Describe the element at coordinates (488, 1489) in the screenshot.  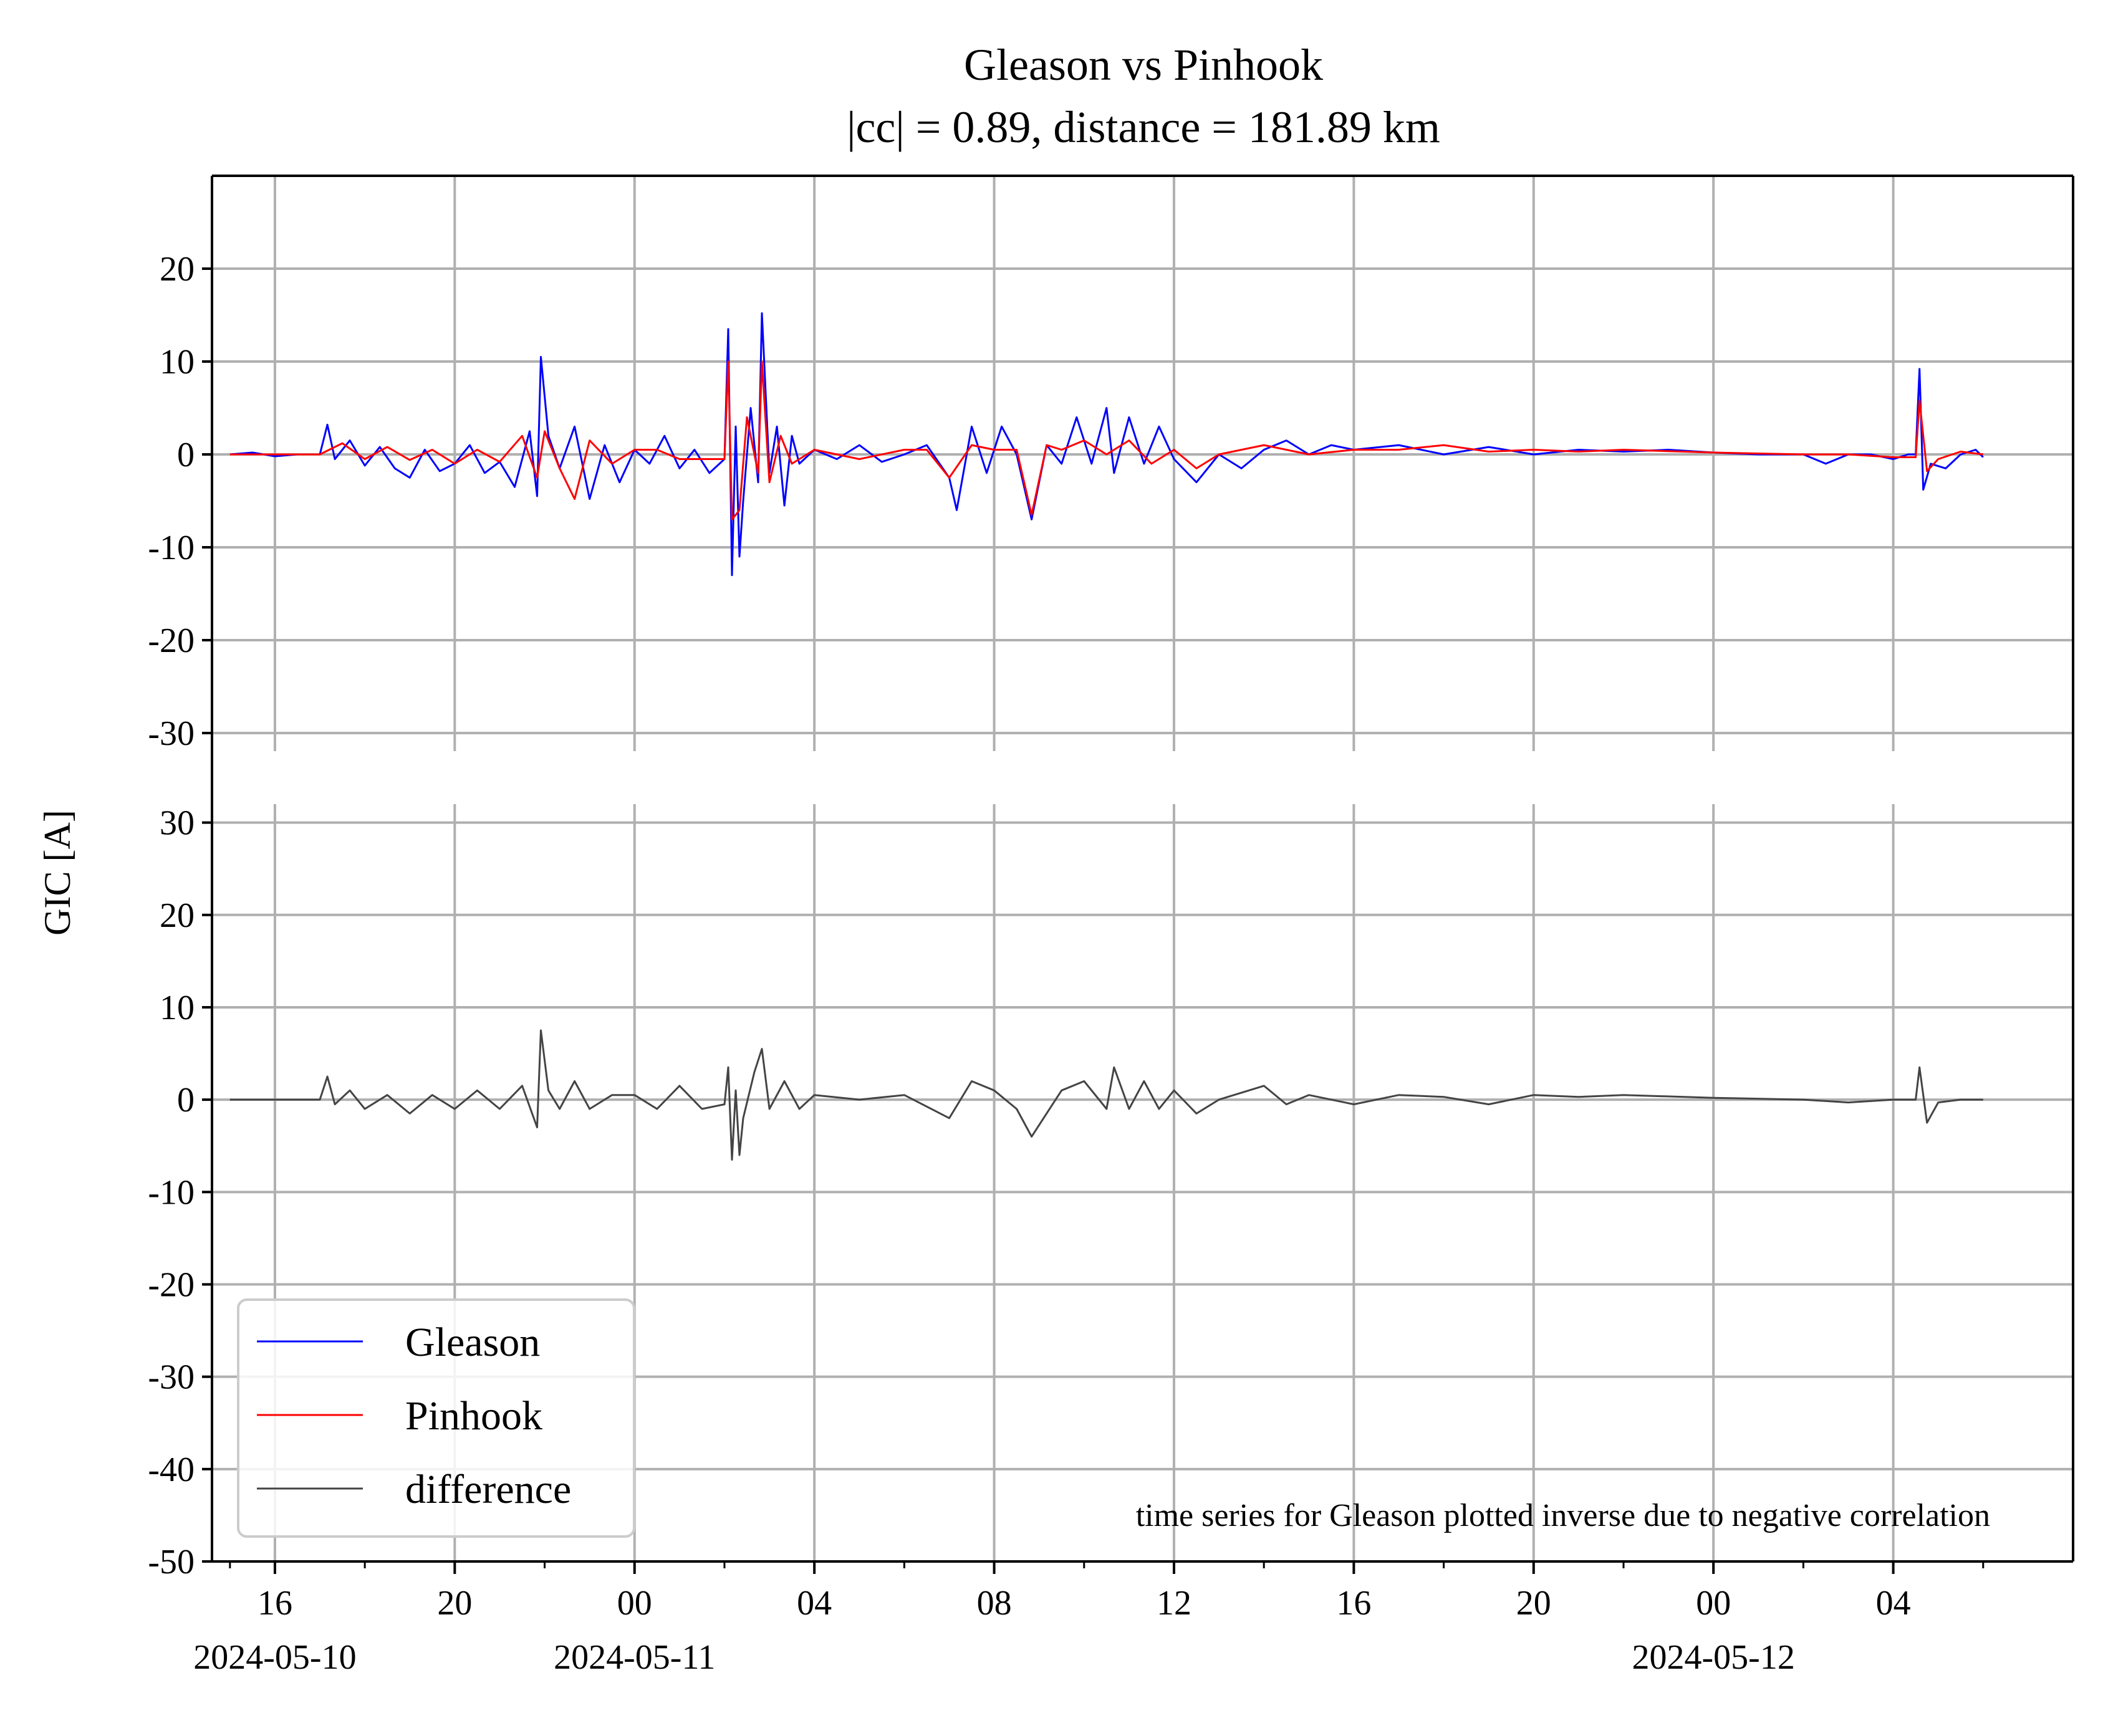
I see `legend-label-difference: difference` at that location.